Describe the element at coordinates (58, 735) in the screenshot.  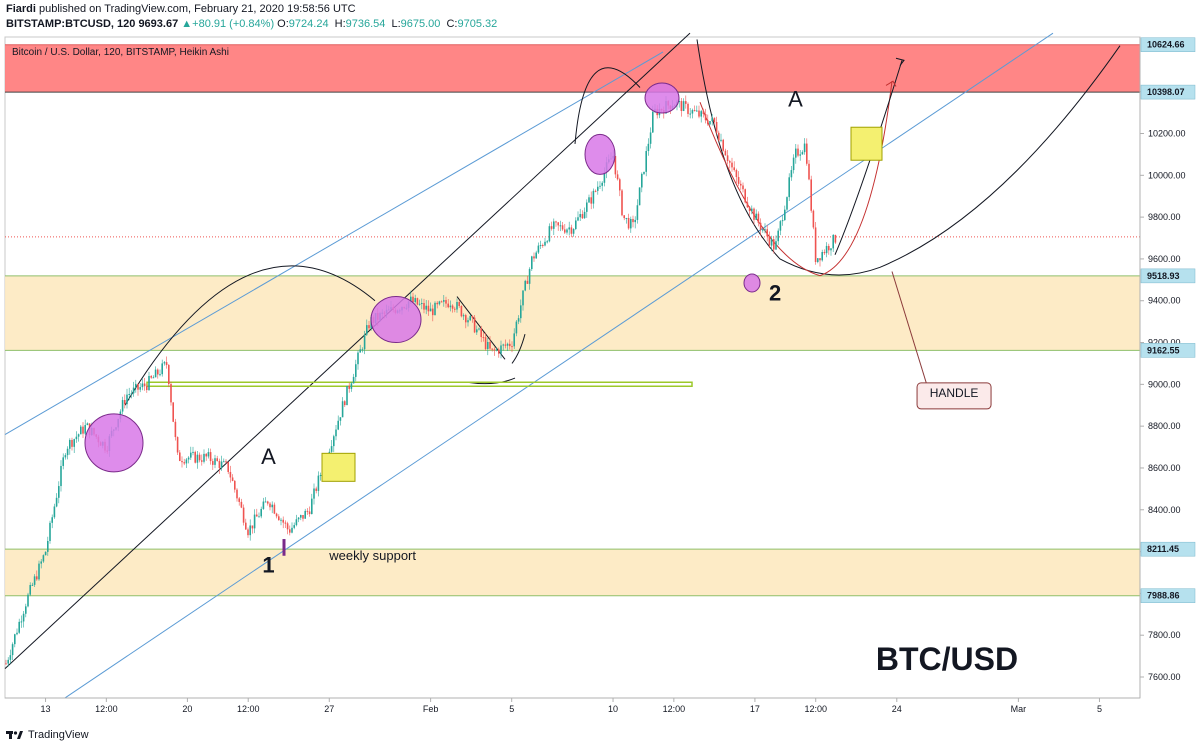
I see `brand-name: TradingView` at that location.